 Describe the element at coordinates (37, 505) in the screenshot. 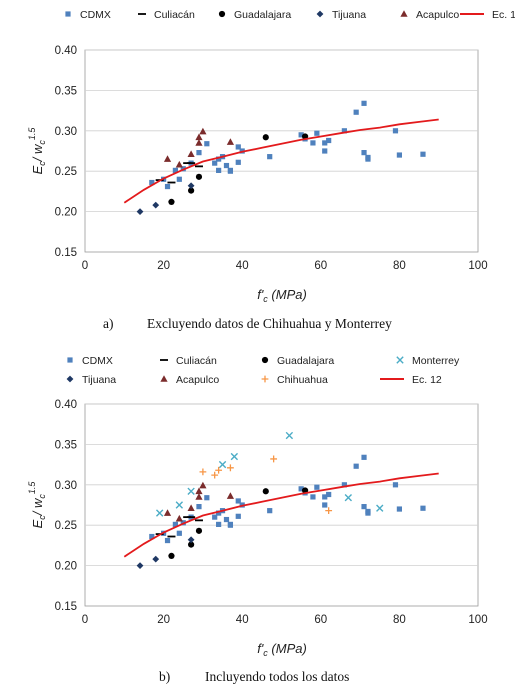

I see `y-axis-label: Ec/ wc1.5` at that location.